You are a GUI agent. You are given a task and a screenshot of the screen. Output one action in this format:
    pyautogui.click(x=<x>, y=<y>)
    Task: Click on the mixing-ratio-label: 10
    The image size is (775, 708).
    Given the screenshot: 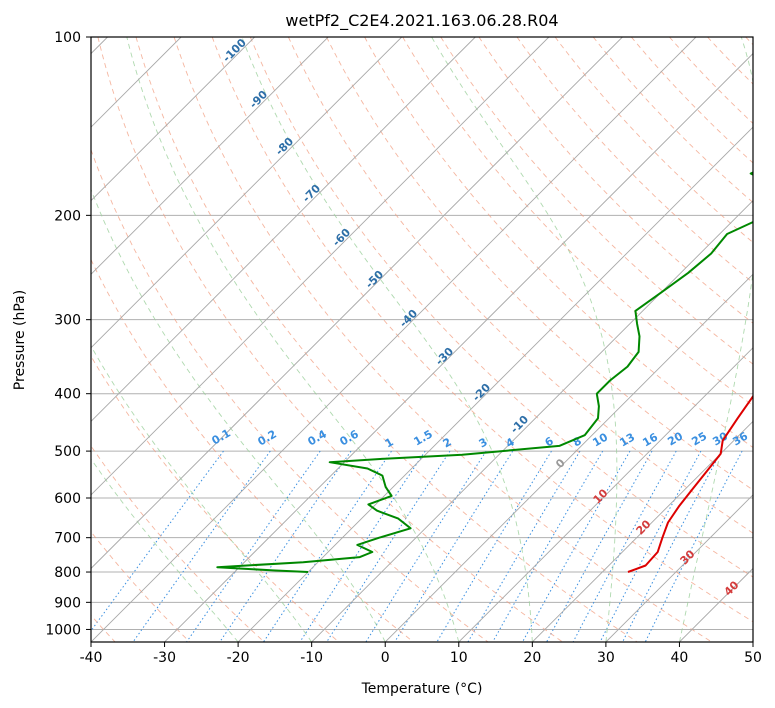 What is the action you would take?
    pyautogui.click(x=600, y=439)
    